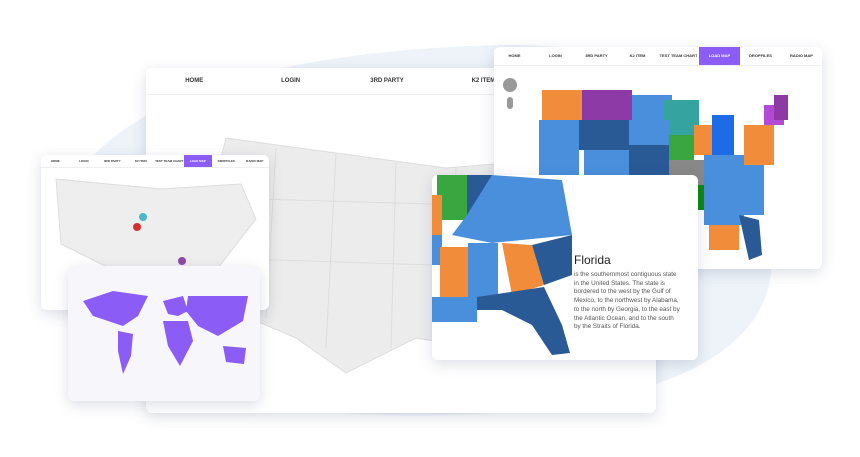 This screenshot has width=860, height=457. What do you see at coordinates (592, 260) in the screenshot?
I see `card-title: Florida` at bounding box center [592, 260].